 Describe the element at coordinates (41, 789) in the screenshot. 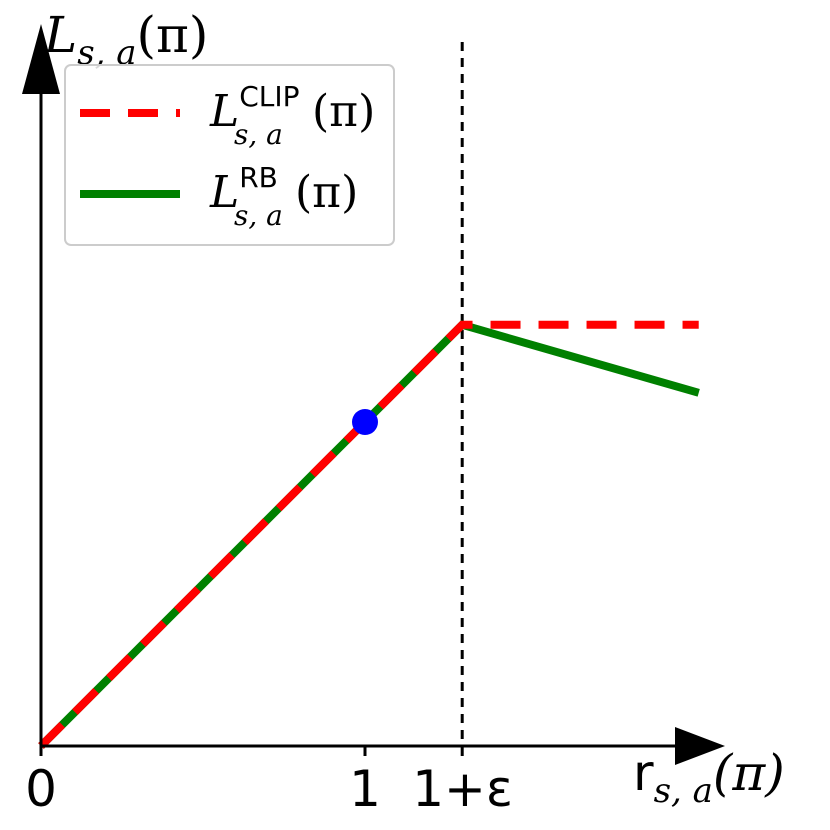

I see `x-tick-label: 0` at that location.